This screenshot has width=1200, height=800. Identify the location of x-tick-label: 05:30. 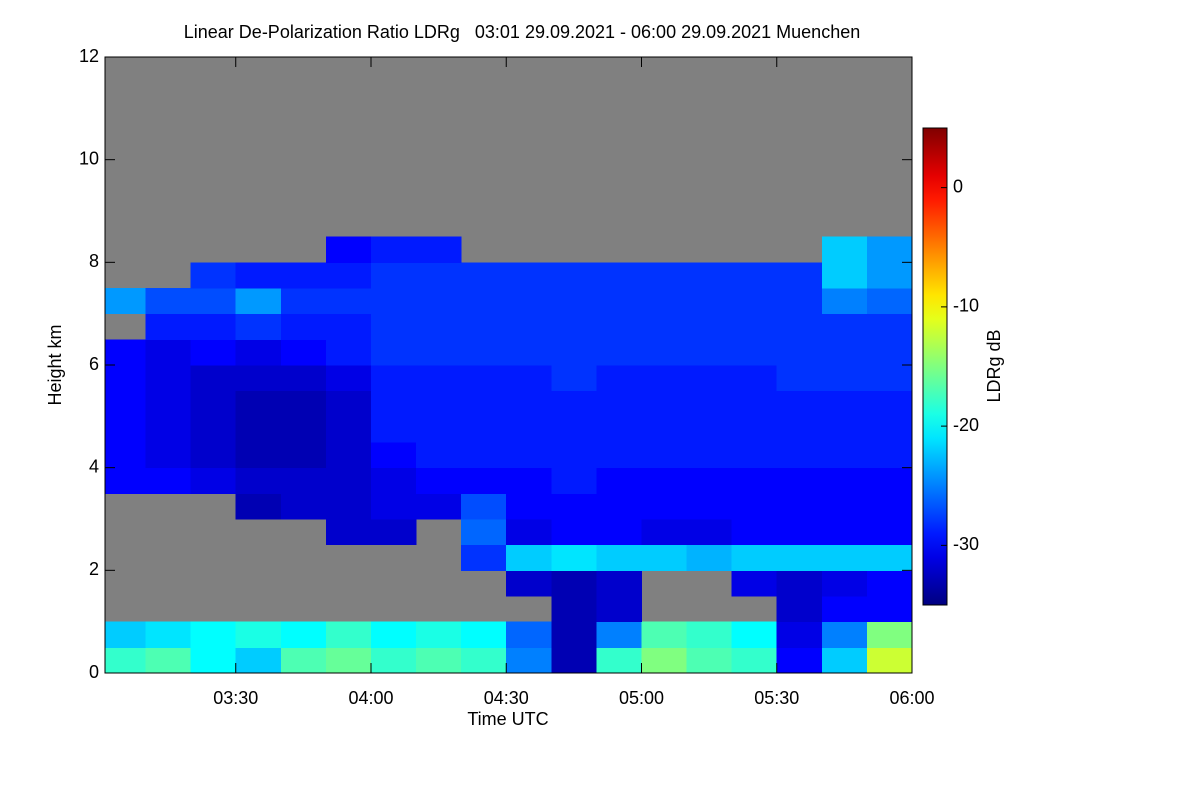
(776, 698).